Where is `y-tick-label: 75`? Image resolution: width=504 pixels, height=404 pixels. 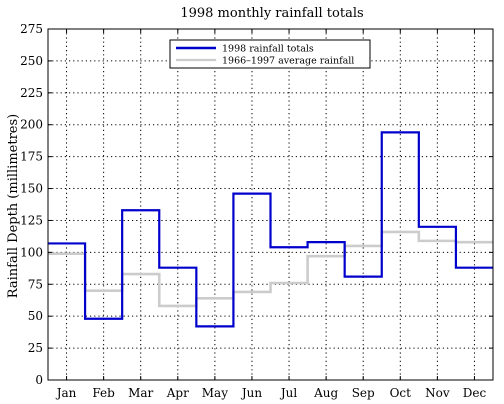 y-tick-label: 75 is located at coordinates (35, 284).